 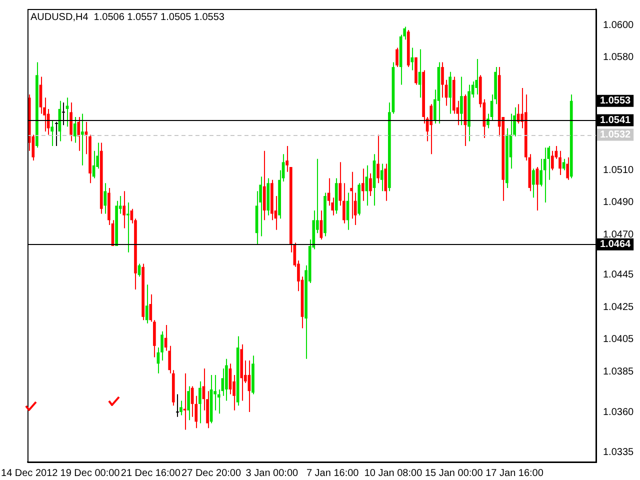 What do you see at coordinates (90, 473) in the screenshot?
I see `x-tick-label: 19 Dec 00:00` at bounding box center [90, 473].